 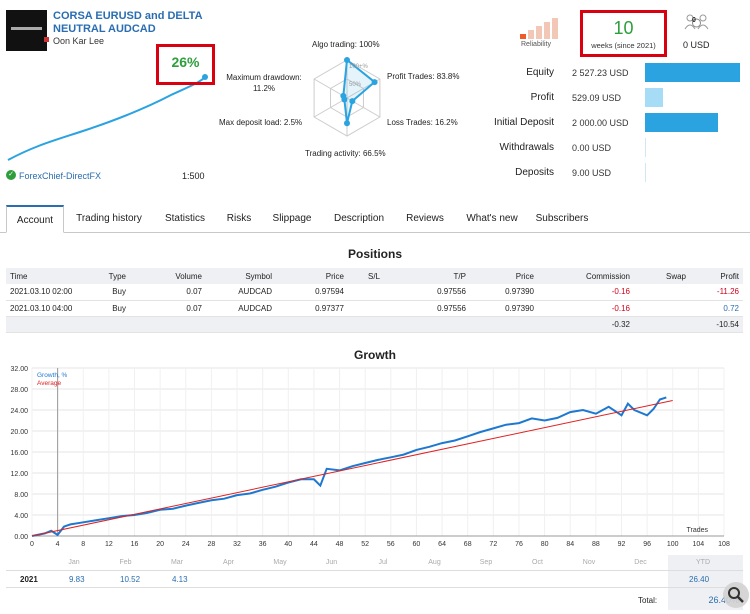 I want to click on radar-point, so click(x=347, y=123).